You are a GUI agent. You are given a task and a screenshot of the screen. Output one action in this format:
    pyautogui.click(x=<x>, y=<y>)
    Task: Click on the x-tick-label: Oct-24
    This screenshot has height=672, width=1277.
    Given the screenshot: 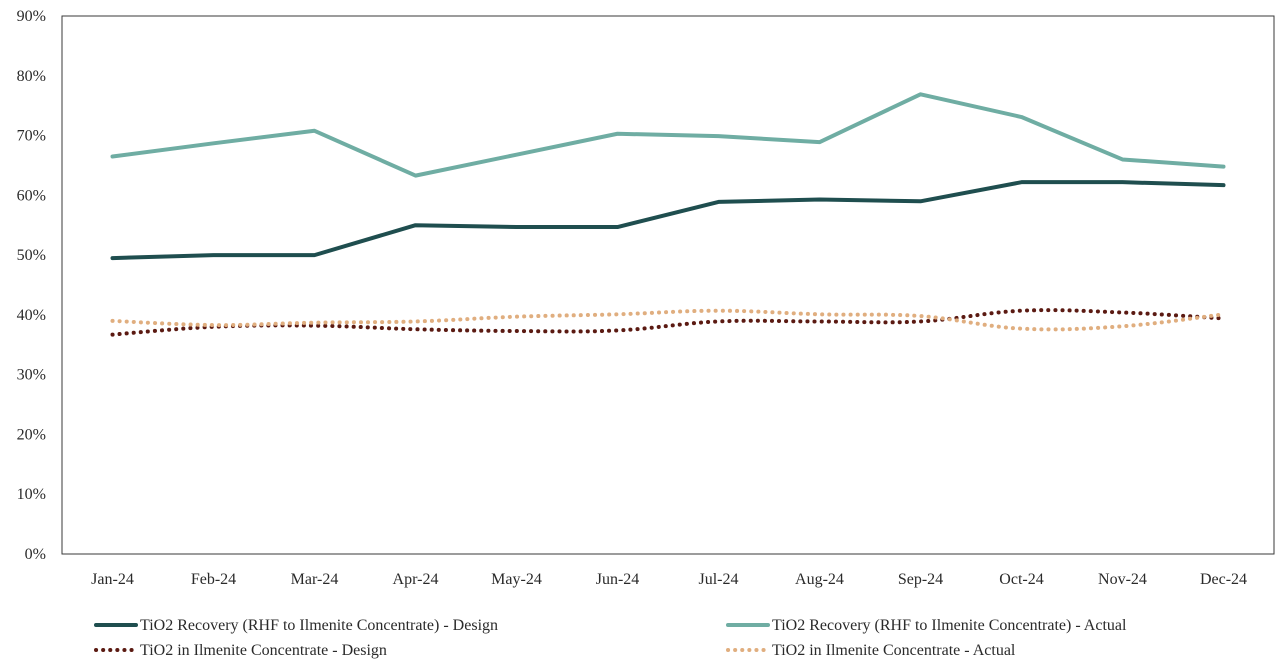 What is the action you would take?
    pyautogui.click(x=1021, y=579)
    